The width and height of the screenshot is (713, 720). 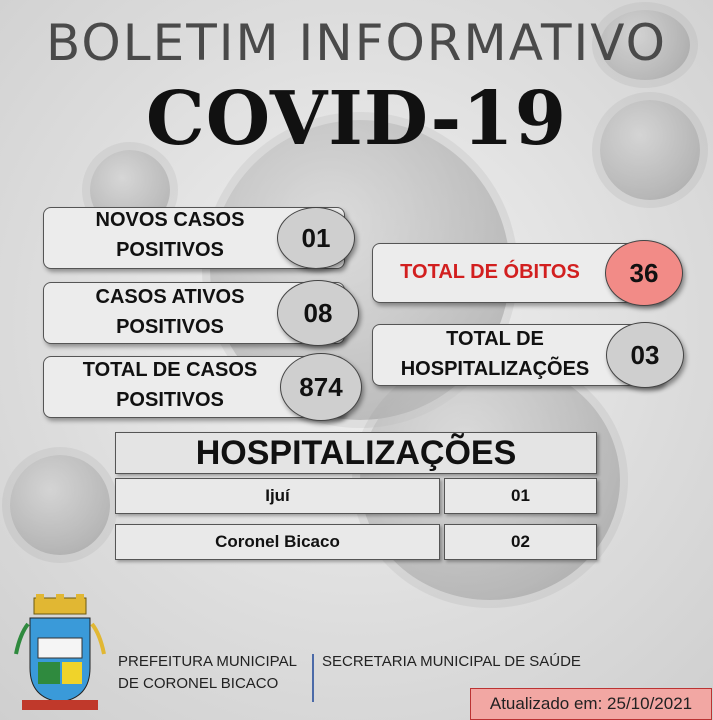 What do you see at coordinates (356, 119) in the screenshot?
I see `covid-title: COVID-19` at bounding box center [356, 119].